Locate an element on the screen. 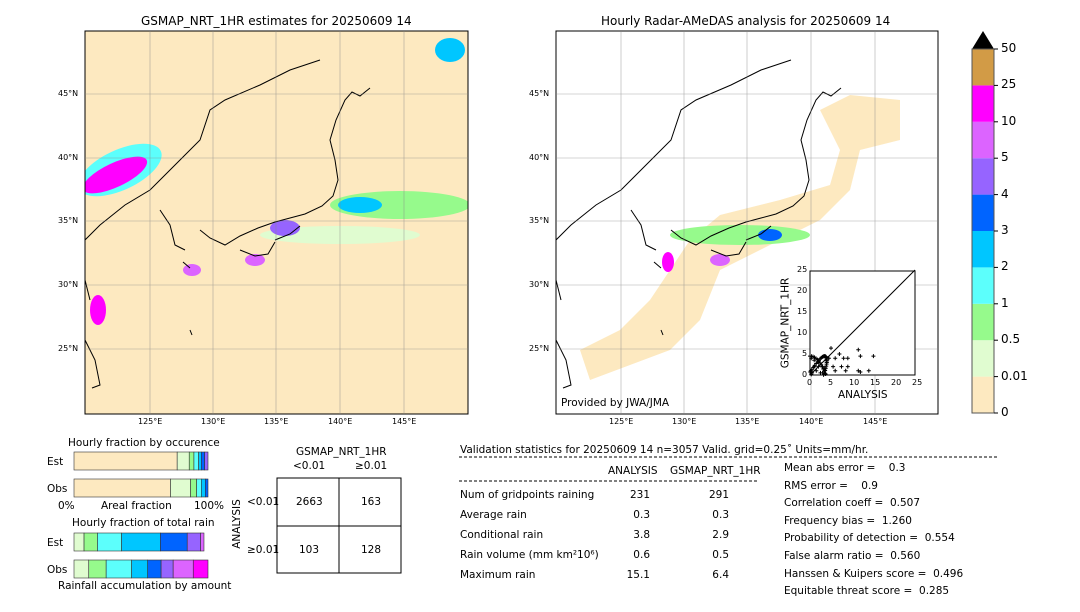  scatter-plot is located at coordinates (862, 323).